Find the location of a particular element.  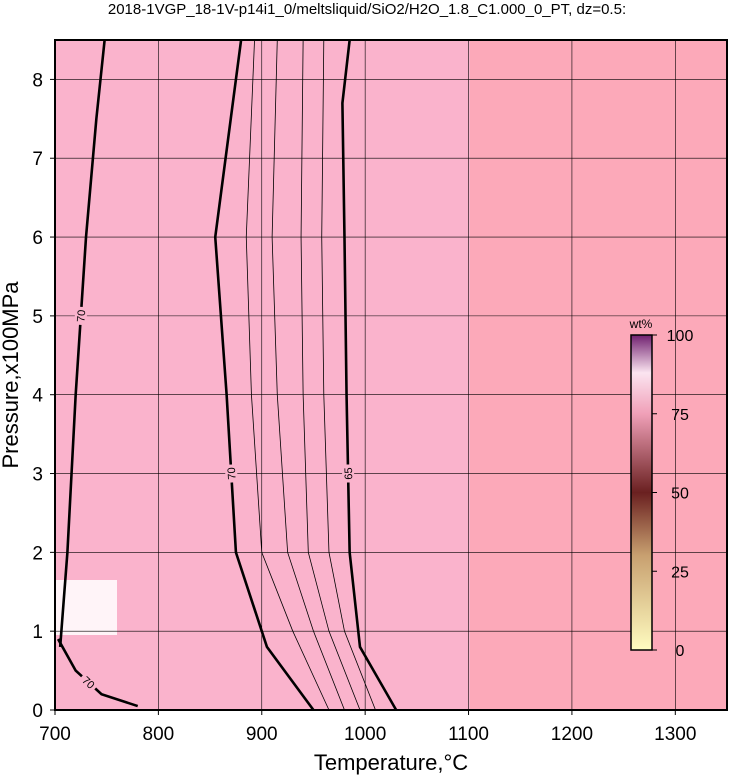

x-tick-label: 700 is located at coordinates (55, 734).